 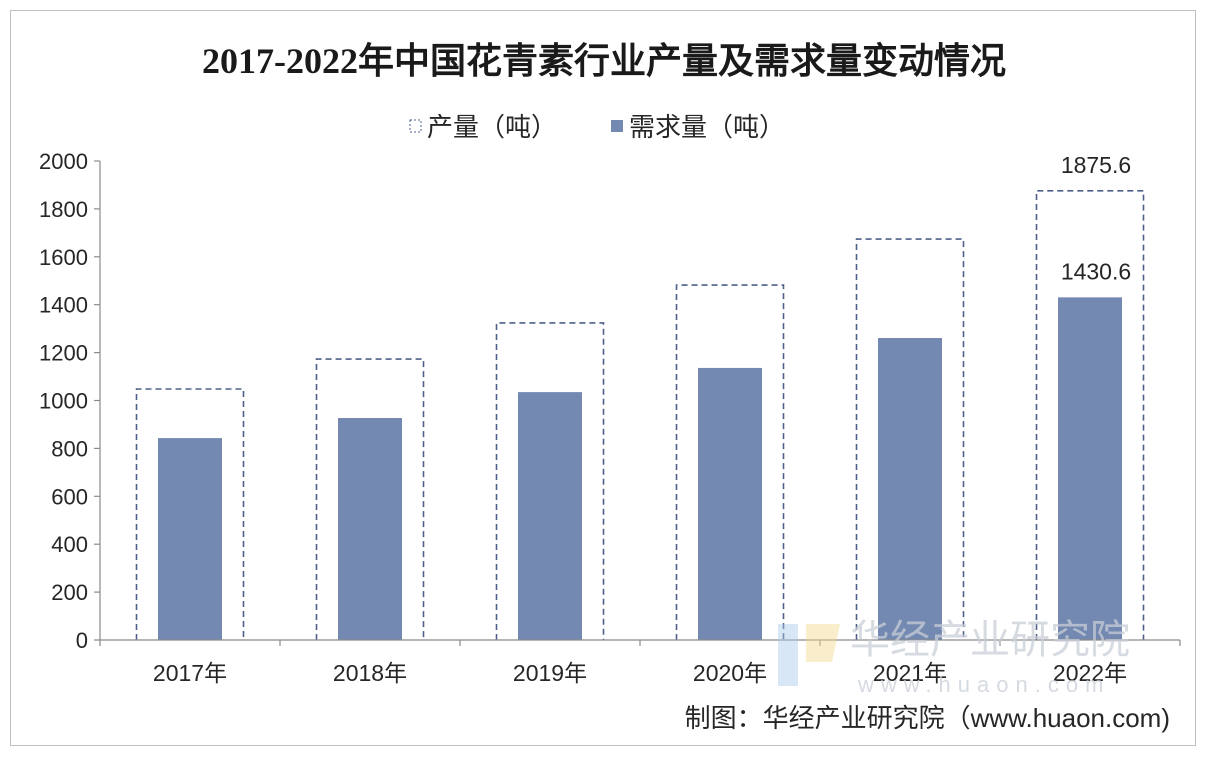 I want to click on legend-label-demand: 需求量（吨）, so click(x=707, y=127).